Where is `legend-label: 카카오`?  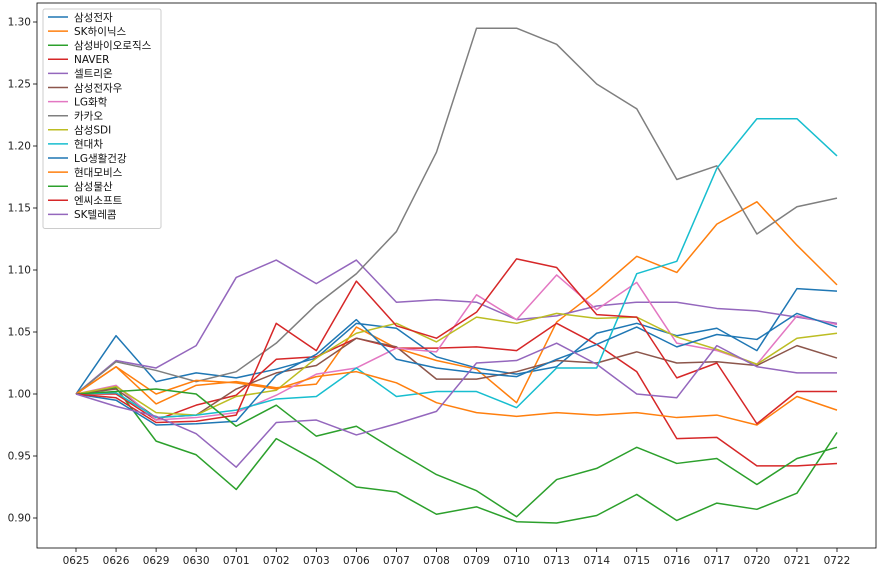
legend-label: 카카오 is located at coordinates (88, 117).